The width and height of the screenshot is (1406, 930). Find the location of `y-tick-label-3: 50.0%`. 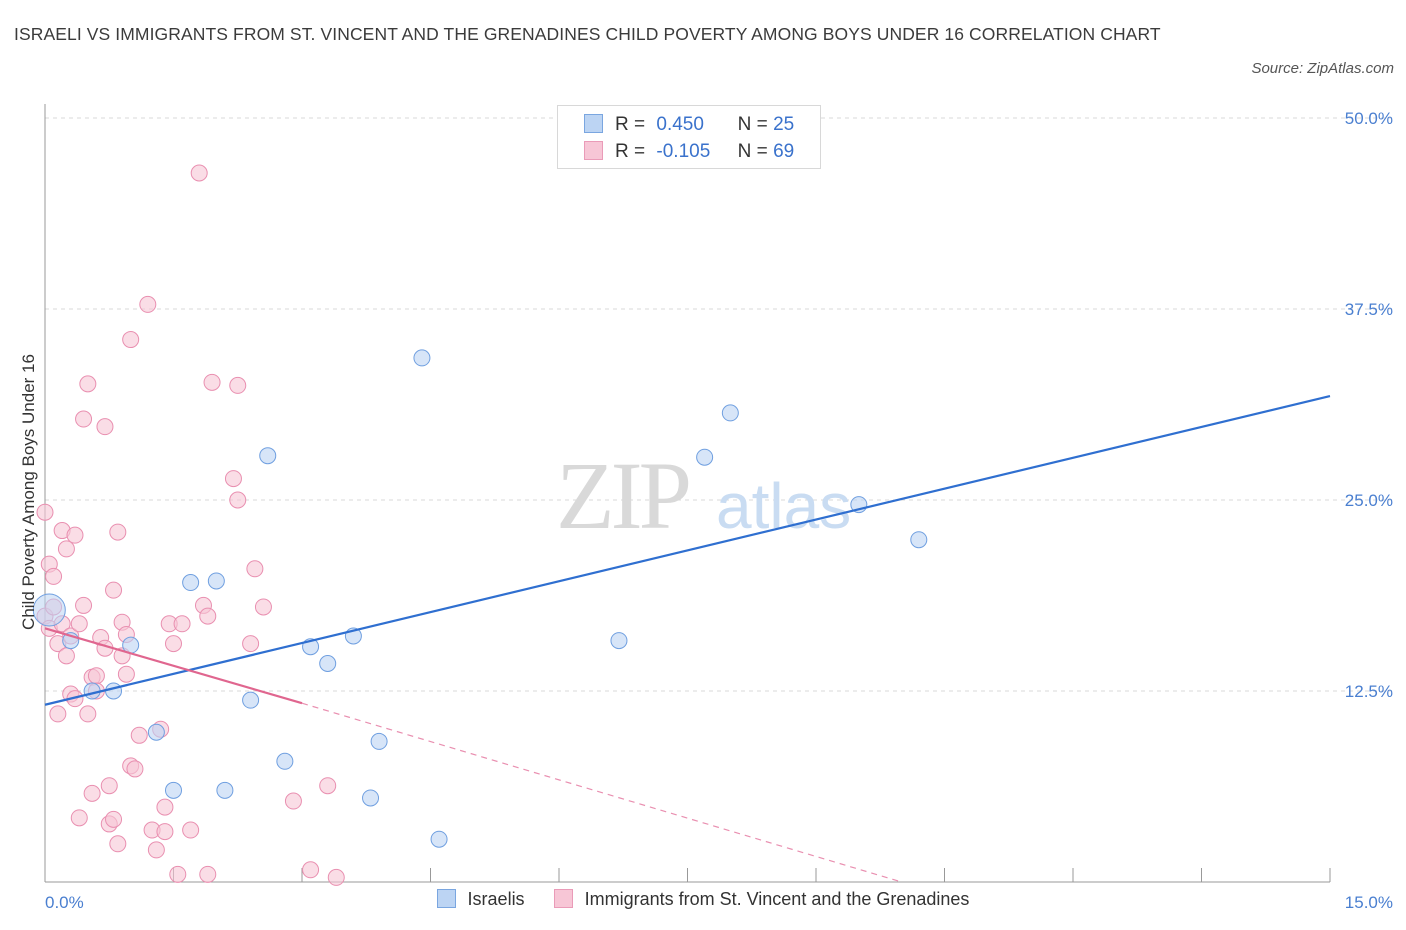

y-tick-label-3: 50.0% is located at coordinates (1369, 118).